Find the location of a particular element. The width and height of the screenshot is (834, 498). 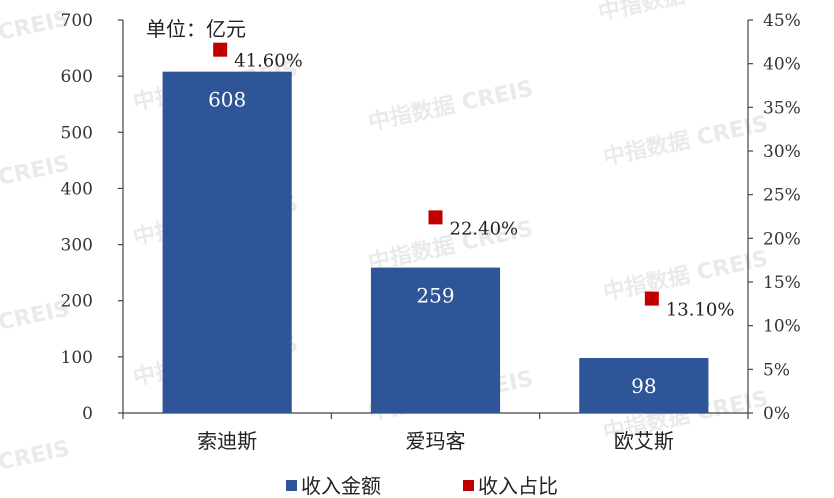

bar-data-label: 259 is located at coordinates (435, 296).